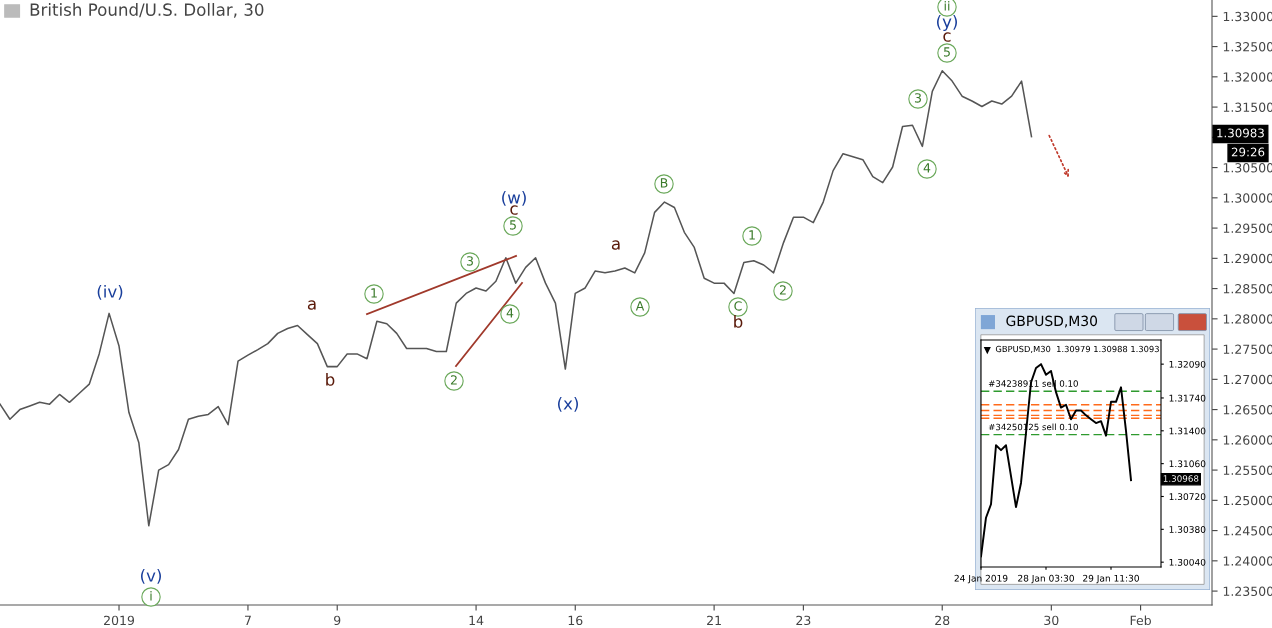  What do you see at coordinates (1077, 349) in the screenshot?
I see `text: GBPUSD,M30 1.30979 1.30988 1.3093` at bounding box center [1077, 349].